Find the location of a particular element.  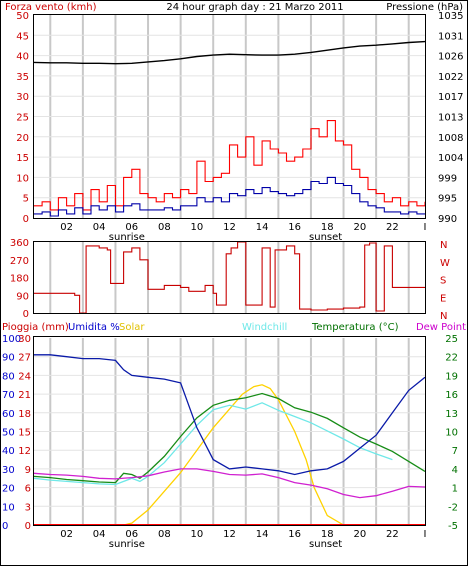

humidity-percent-ticks: 0 10 20 30 40 50 60 70 80 90 100 is located at coordinates (11, 433).